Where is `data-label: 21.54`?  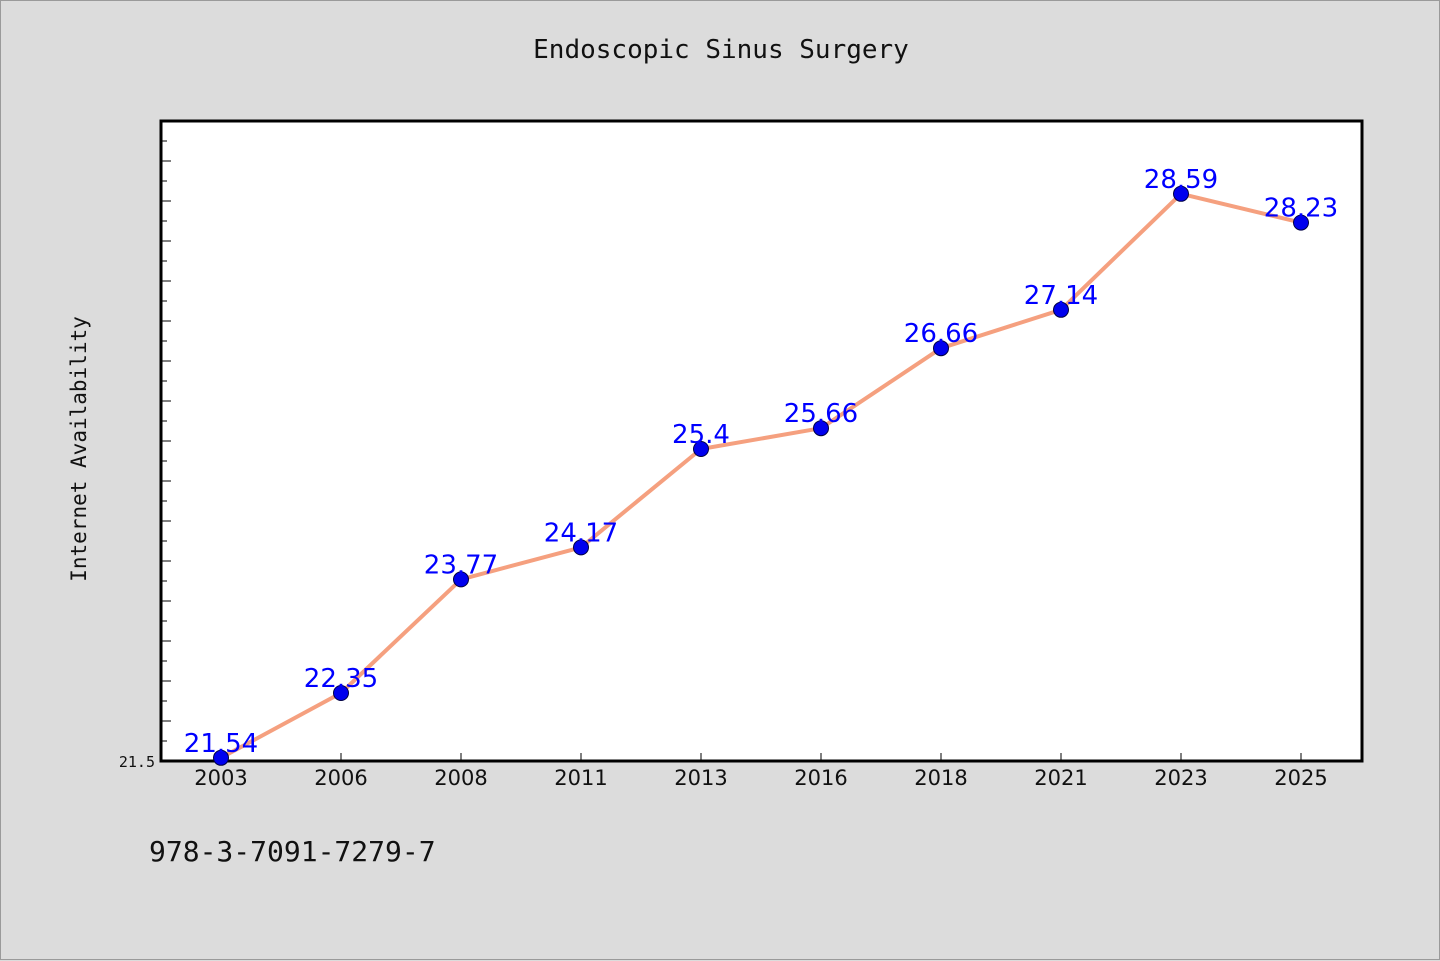 data-label: 21.54 is located at coordinates (221, 744).